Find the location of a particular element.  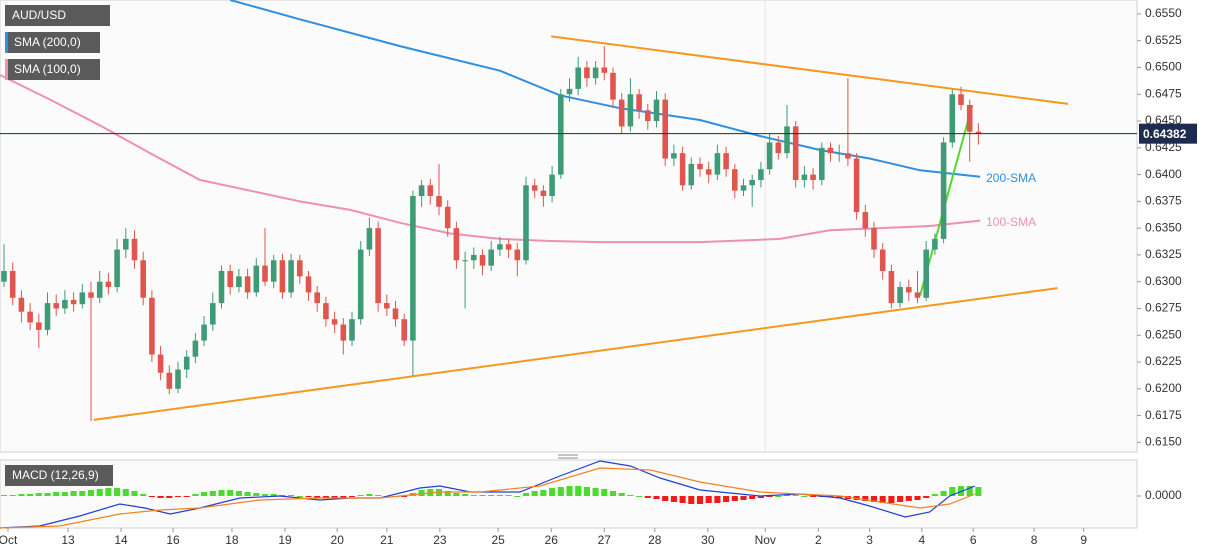

x-tick-label: 27 is located at coordinates (605, 540).